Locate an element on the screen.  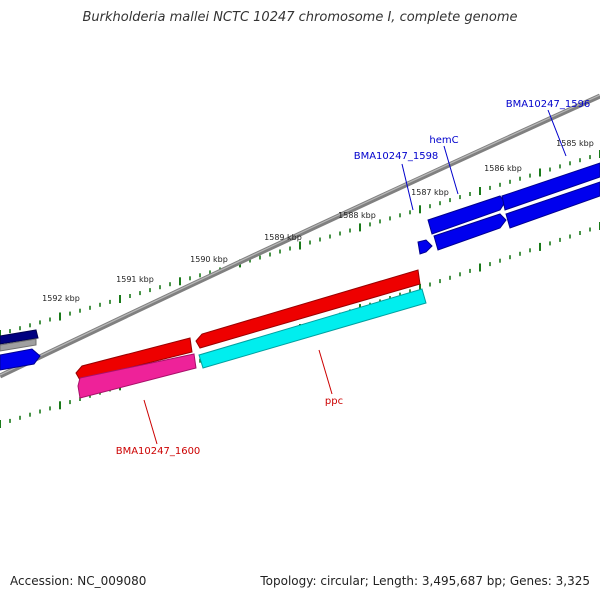
gene-label-bma10247-1596: BMA10247_1596 is located at coordinates (548, 104).